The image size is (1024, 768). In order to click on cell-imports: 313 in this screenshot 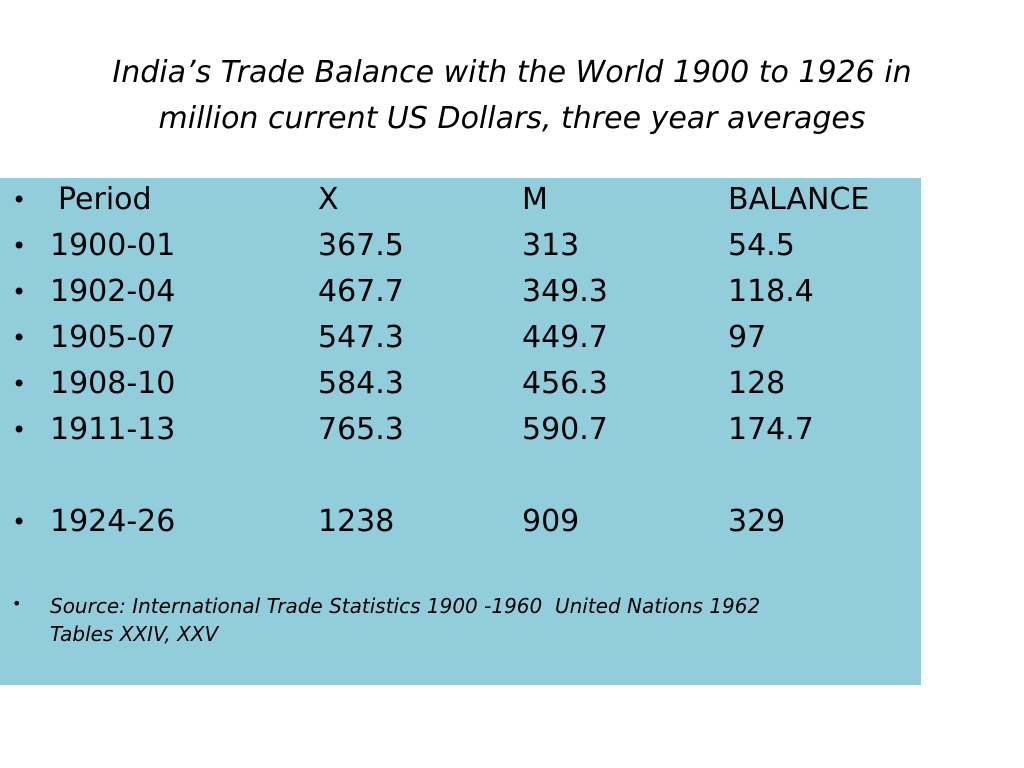, I will do `click(551, 245)`.